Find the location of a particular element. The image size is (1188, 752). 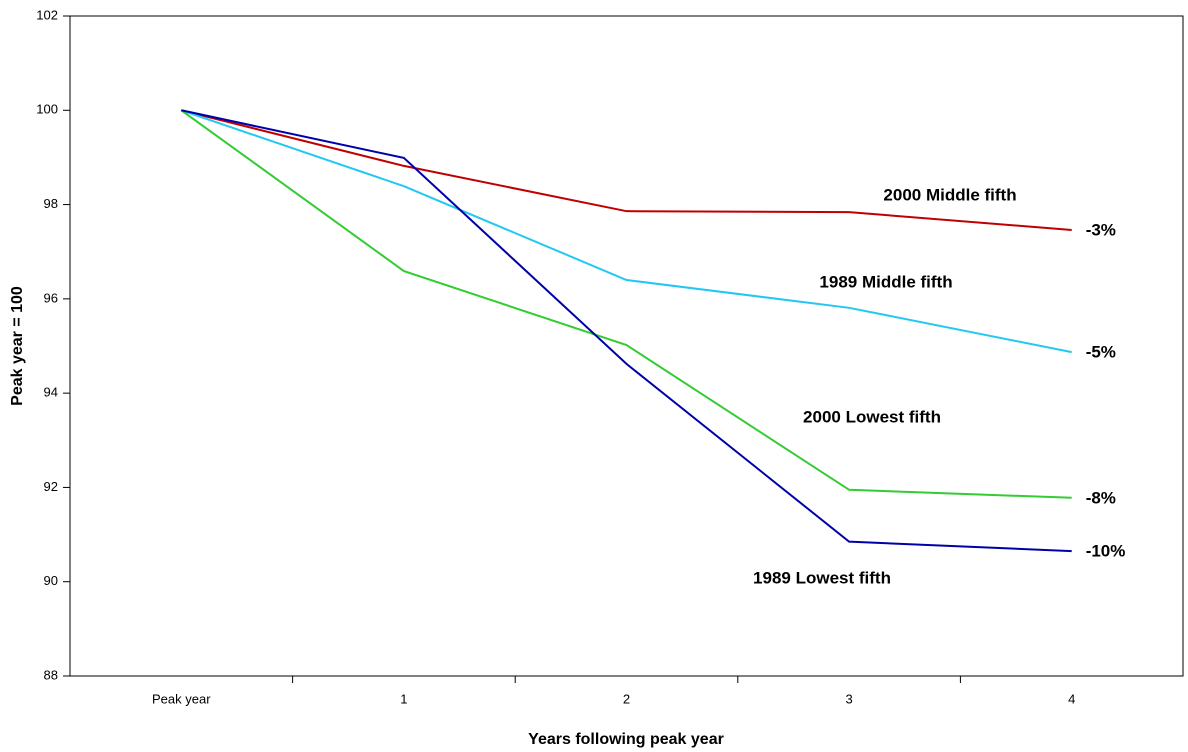

y-tick-label: 102 is located at coordinates (47, 14).